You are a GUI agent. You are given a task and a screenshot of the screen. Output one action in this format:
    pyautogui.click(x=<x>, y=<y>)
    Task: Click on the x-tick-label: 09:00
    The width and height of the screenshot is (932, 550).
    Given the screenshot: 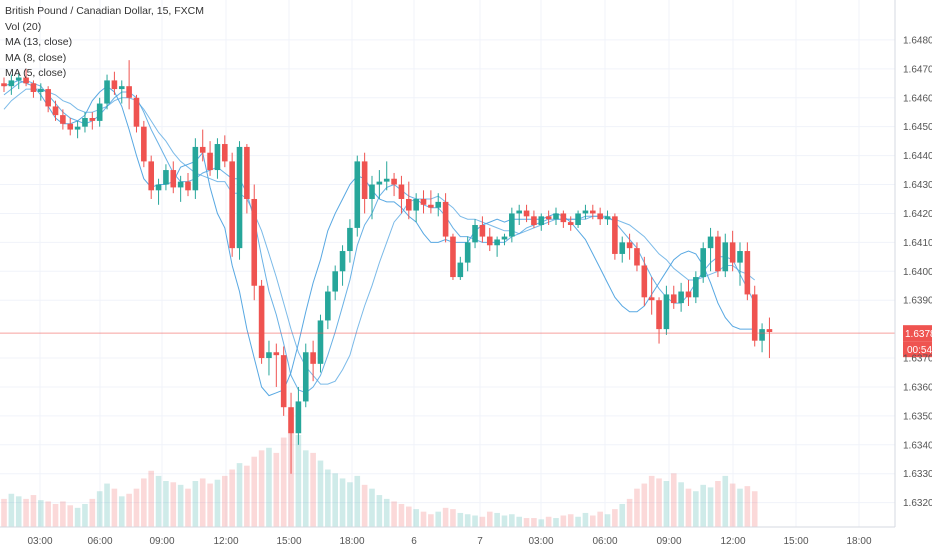 What is the action you would take?
    pyautogui.click(x=161, y=541)
    